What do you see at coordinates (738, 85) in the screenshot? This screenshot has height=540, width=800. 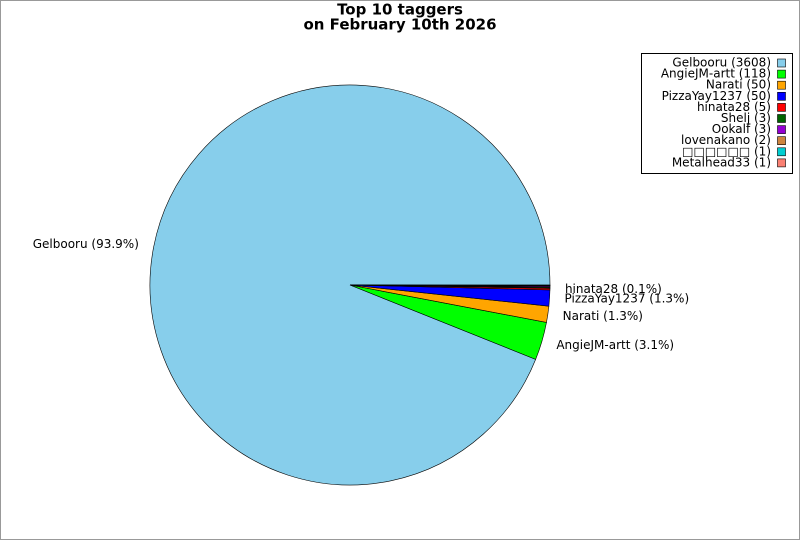 I see `legend-label: Narati (50)` at bounding box center [738, 85].